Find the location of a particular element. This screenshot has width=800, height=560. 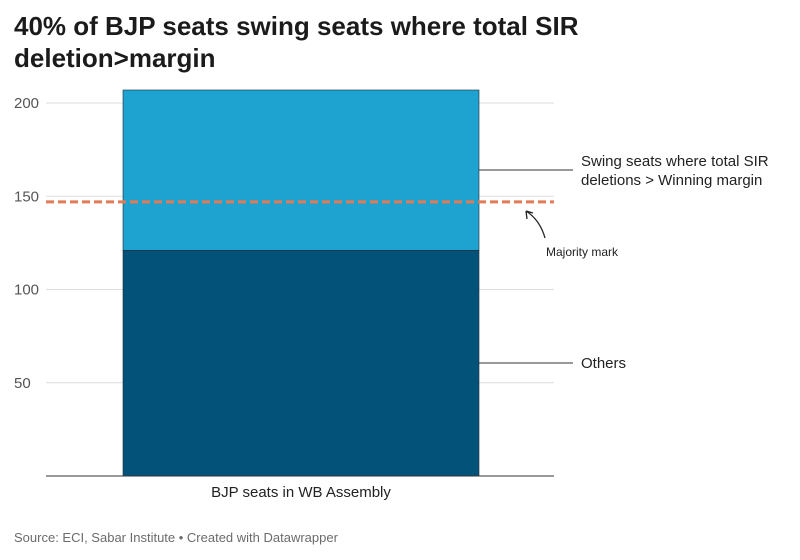

bar-segment-swing is located at coordinates (301, 170).